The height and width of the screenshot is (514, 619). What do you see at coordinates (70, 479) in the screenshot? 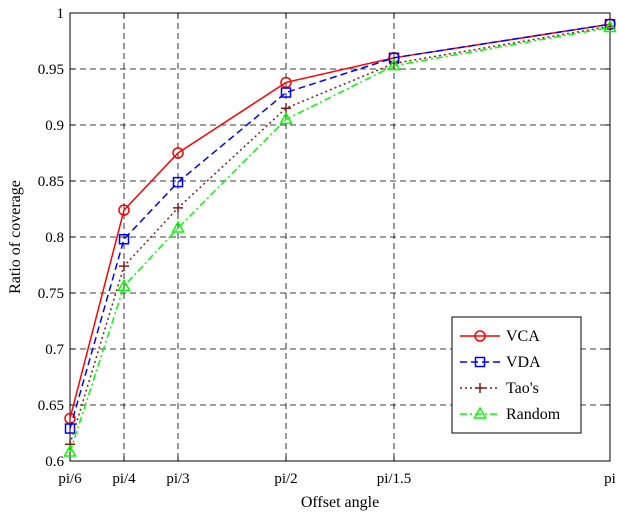
I see `x-tick-label: pi/6` at bounding box center [70, 479].